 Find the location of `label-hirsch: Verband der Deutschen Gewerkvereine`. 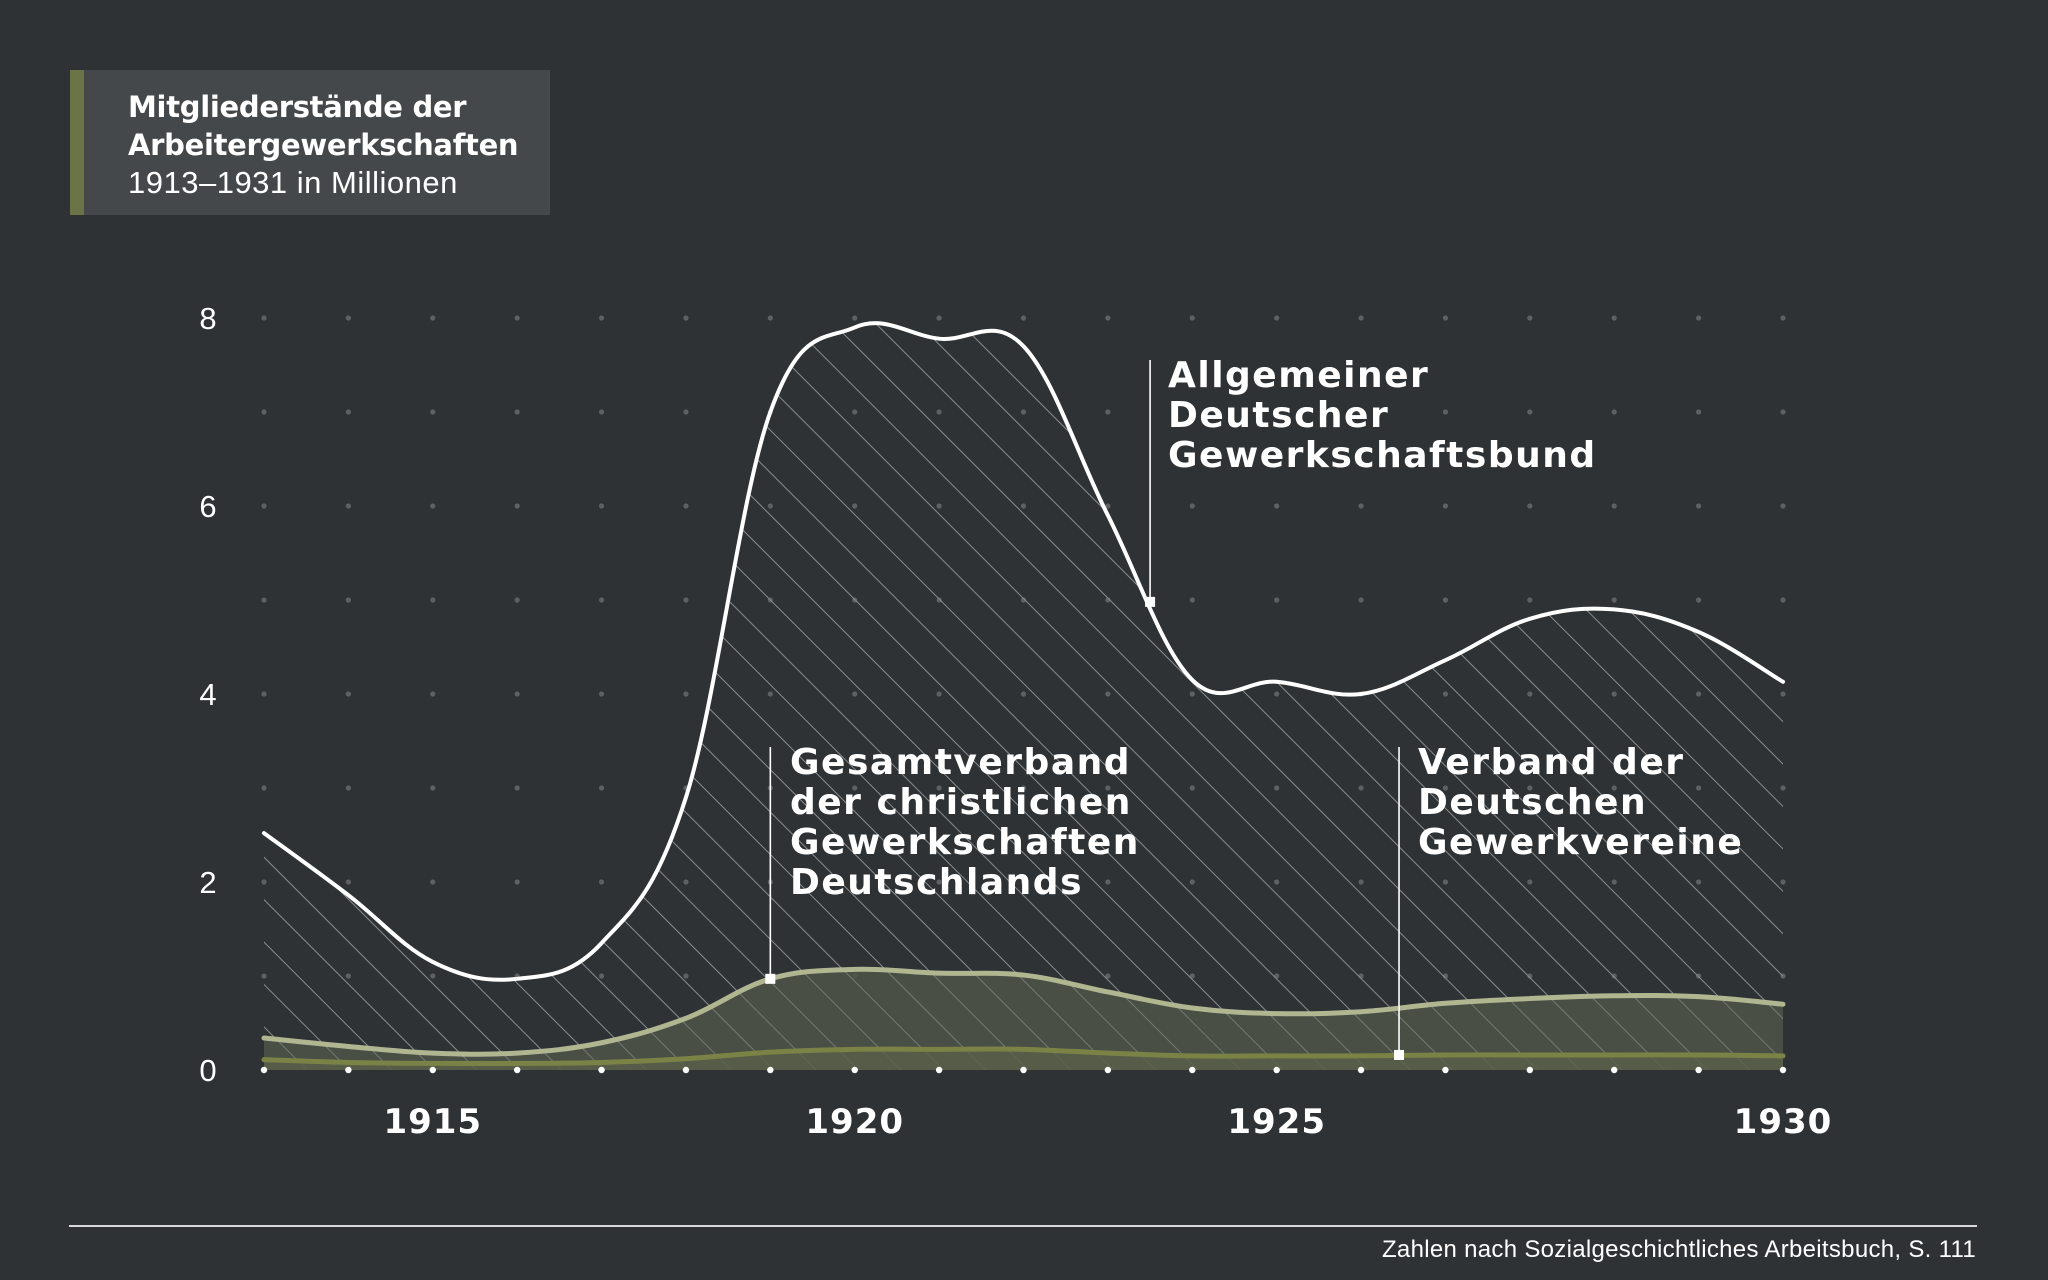

label-hirsch: Verband der Deutschen Gewerkvereine is located at coordinates (1580, 802).